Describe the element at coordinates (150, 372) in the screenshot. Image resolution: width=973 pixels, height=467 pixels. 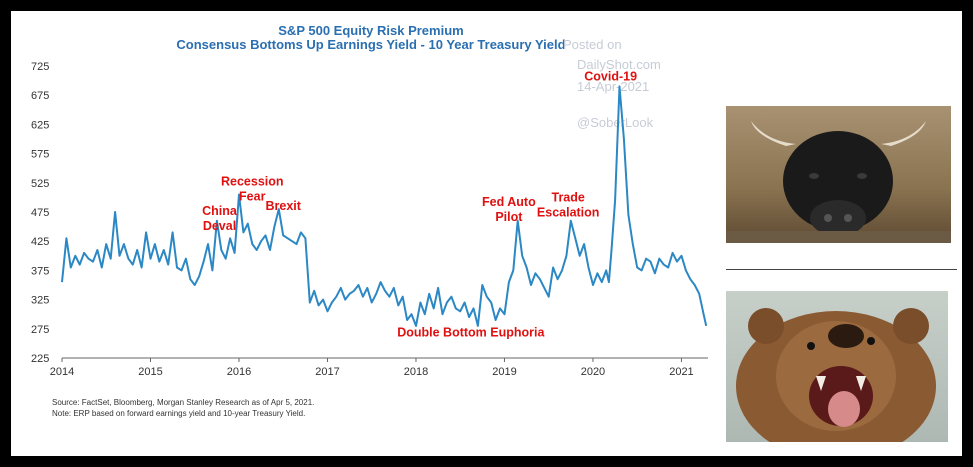
I see `x-tick-label: 2015` at that location.